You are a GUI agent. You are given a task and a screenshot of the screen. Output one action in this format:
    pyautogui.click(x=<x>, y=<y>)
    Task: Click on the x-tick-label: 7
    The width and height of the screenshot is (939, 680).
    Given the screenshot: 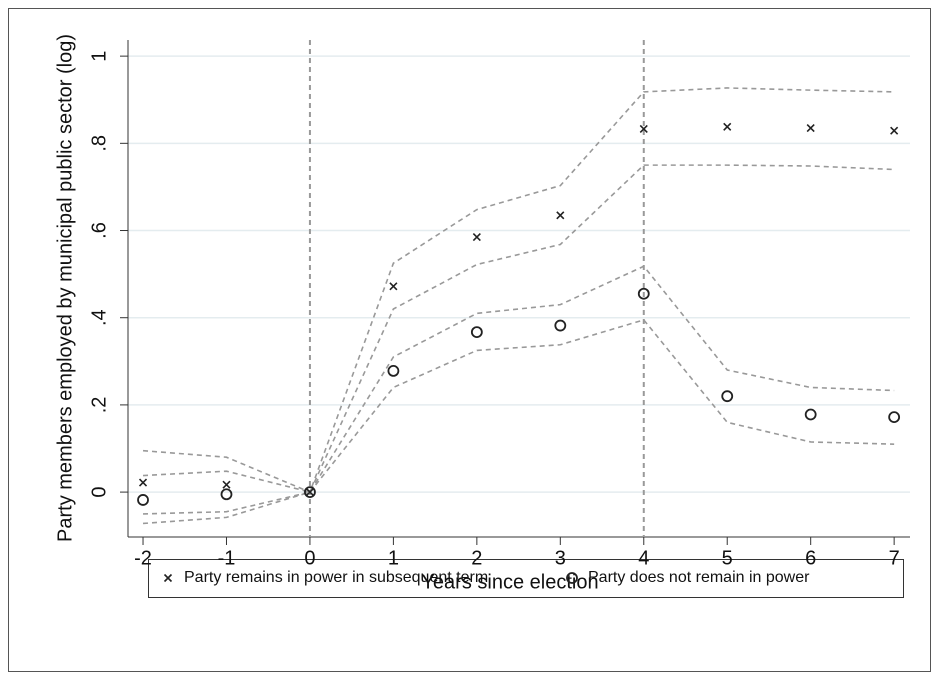 What is the action you would take?
    pyautogui.click(x=894, y=558)
    